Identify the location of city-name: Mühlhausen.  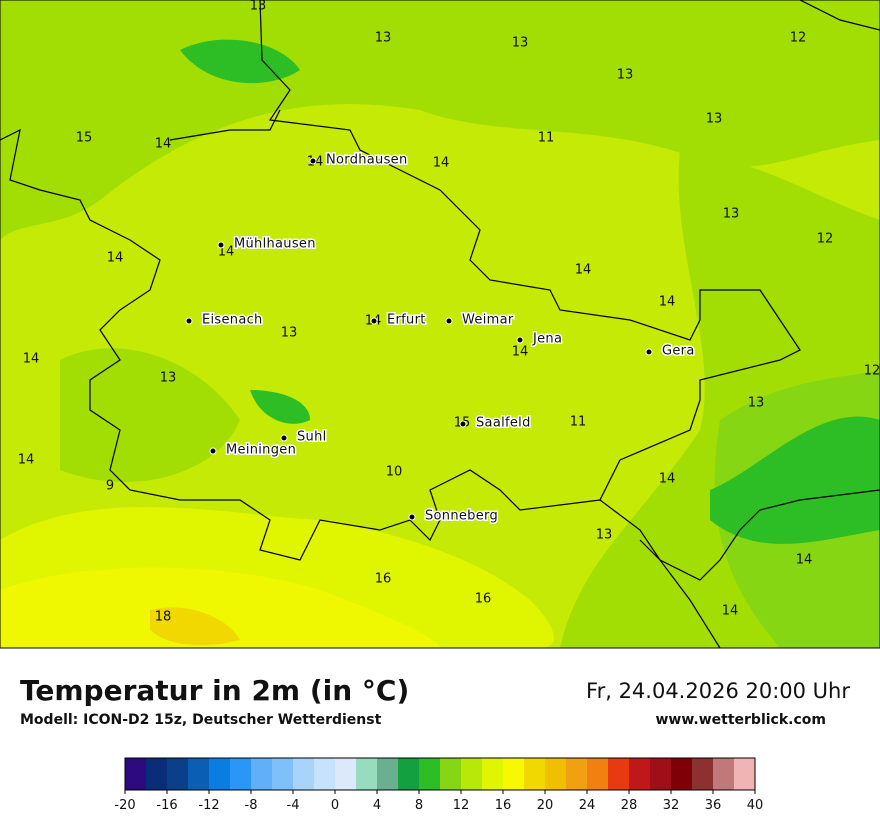
(275, 244).